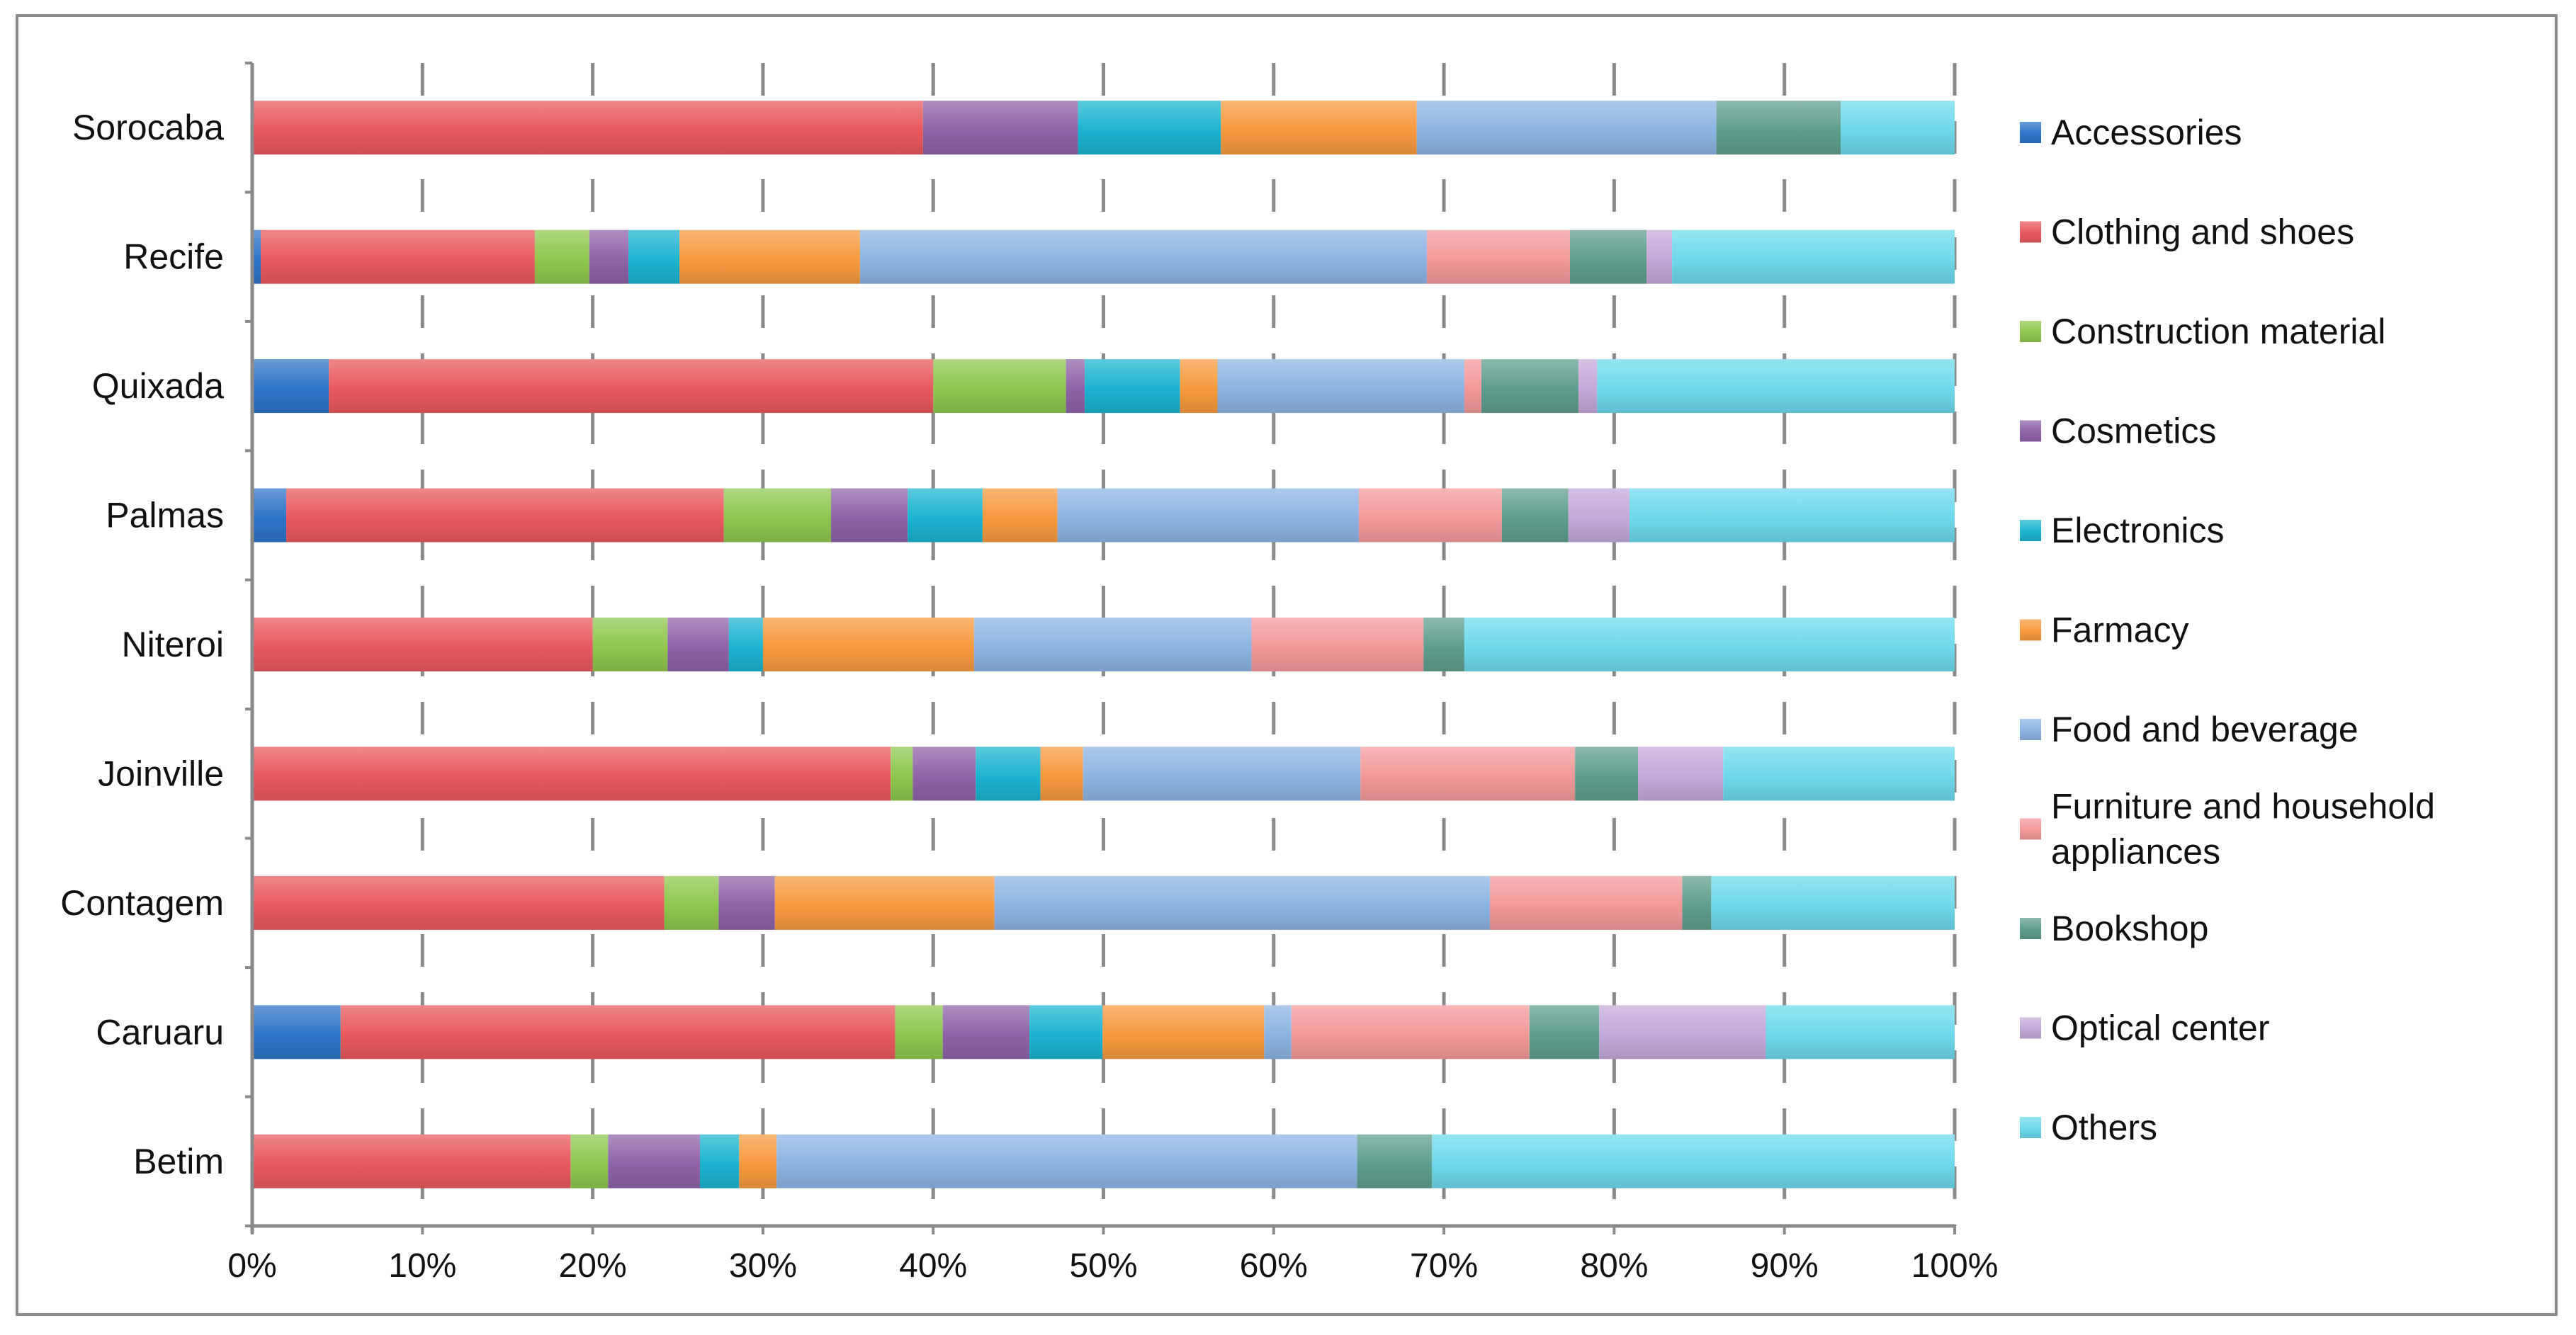 The height and width of the screenshot is (1335, 2576). What do you see at coordinates (161, 774) in the screenshot?
I see `y-tick-label: Joinville` at bounding box center [161, 774].